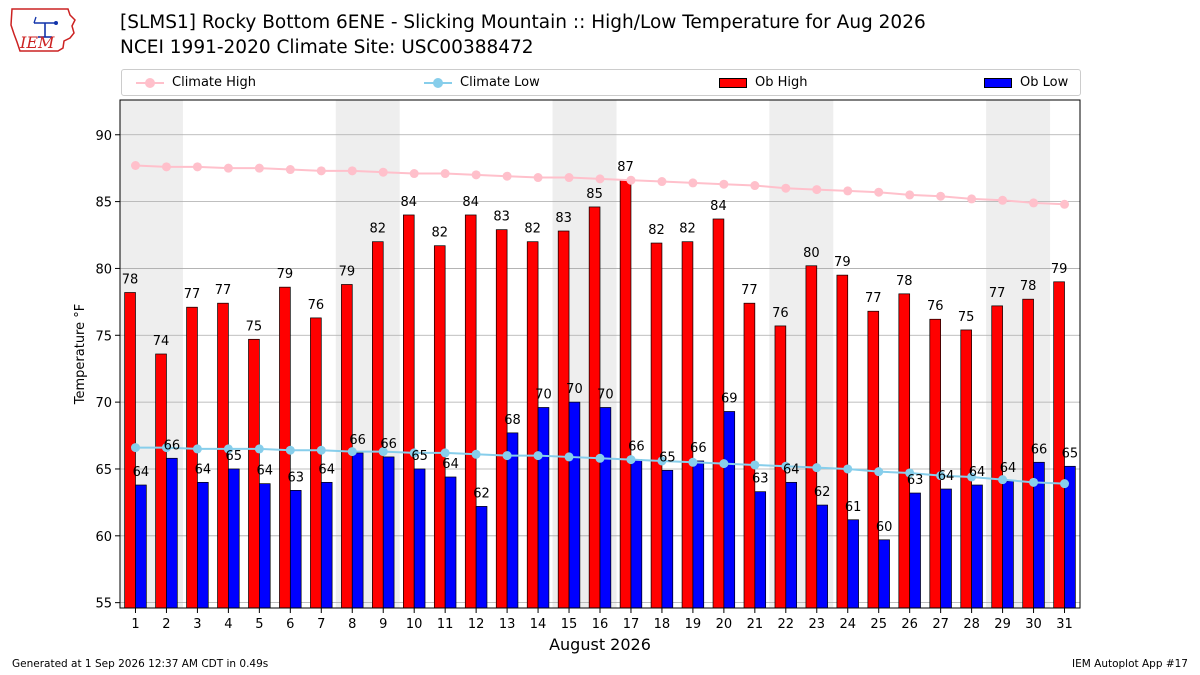 The image size is (1200, 675). I want to click on x-tick-label: 21, so click(755, 624).